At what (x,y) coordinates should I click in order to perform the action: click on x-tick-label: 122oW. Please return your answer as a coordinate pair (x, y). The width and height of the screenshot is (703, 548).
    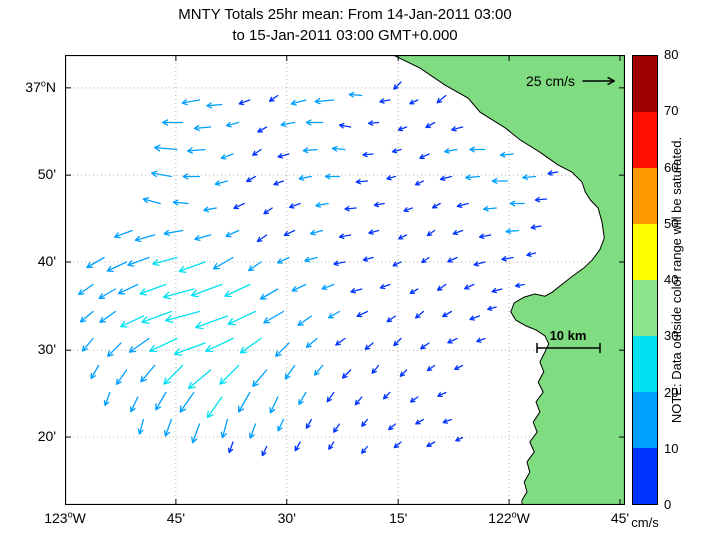
    Looking at the image, I should click on (509, 517).